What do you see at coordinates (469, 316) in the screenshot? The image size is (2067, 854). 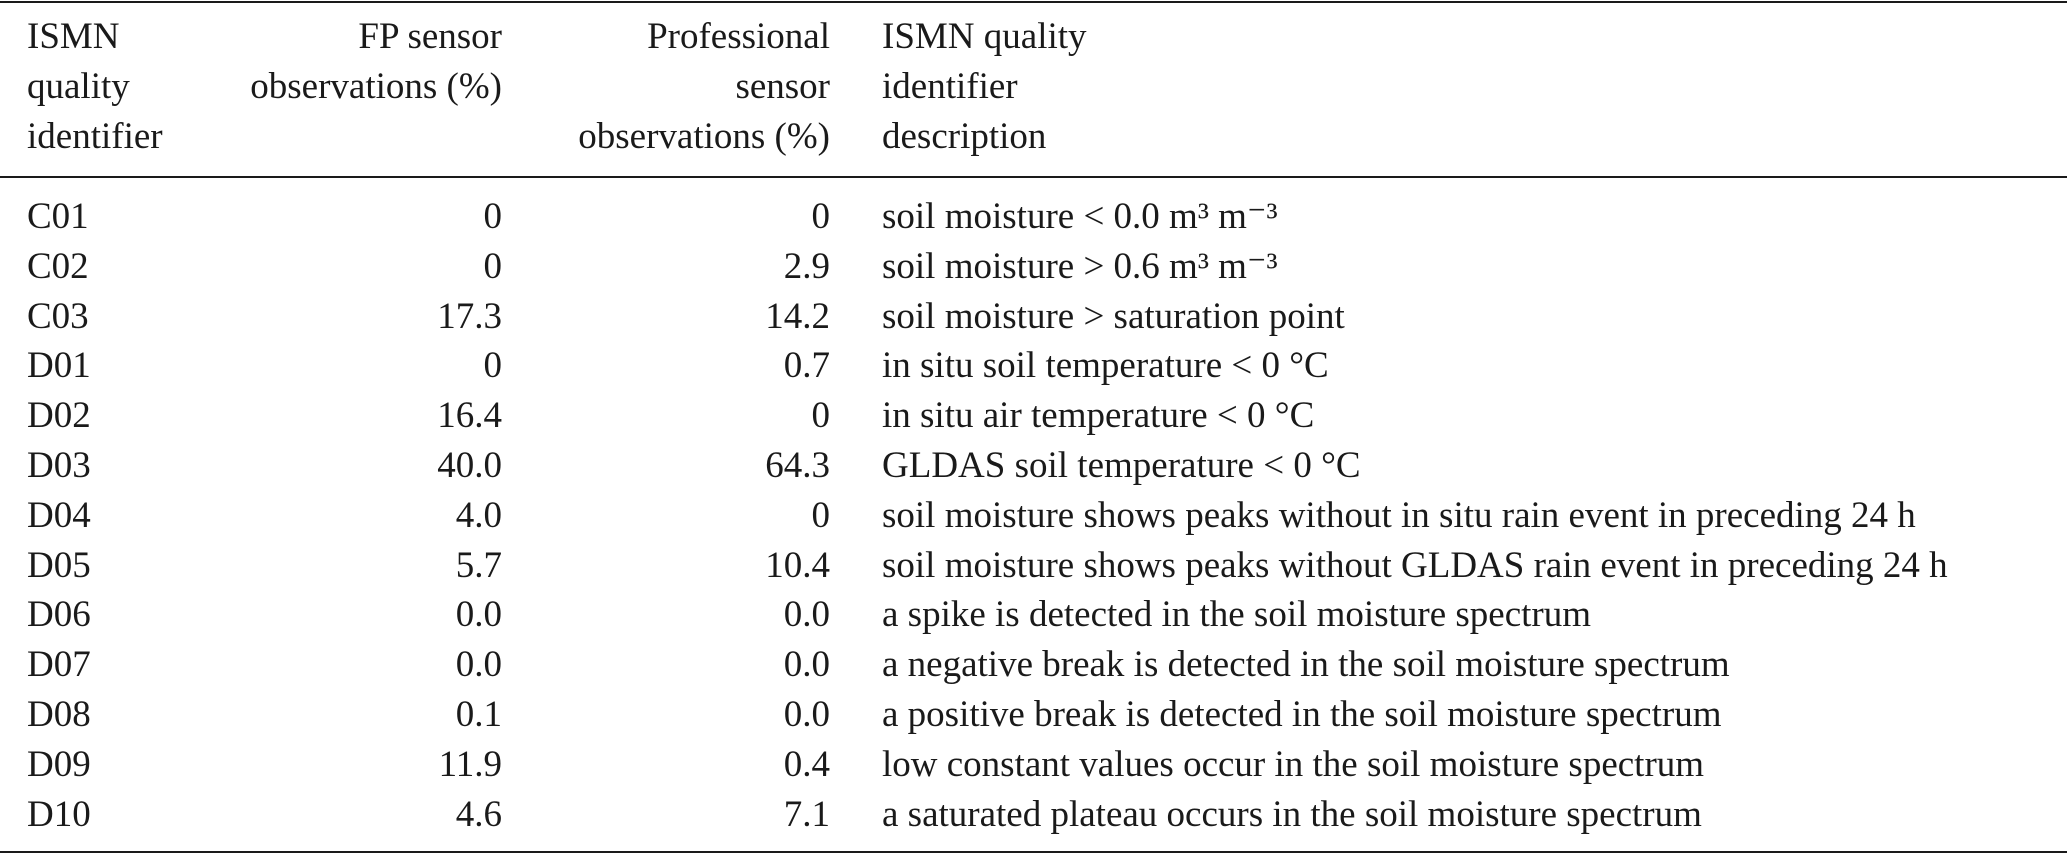 I see `fp-value-cell: 17.3` at bounding box center [469, 316].